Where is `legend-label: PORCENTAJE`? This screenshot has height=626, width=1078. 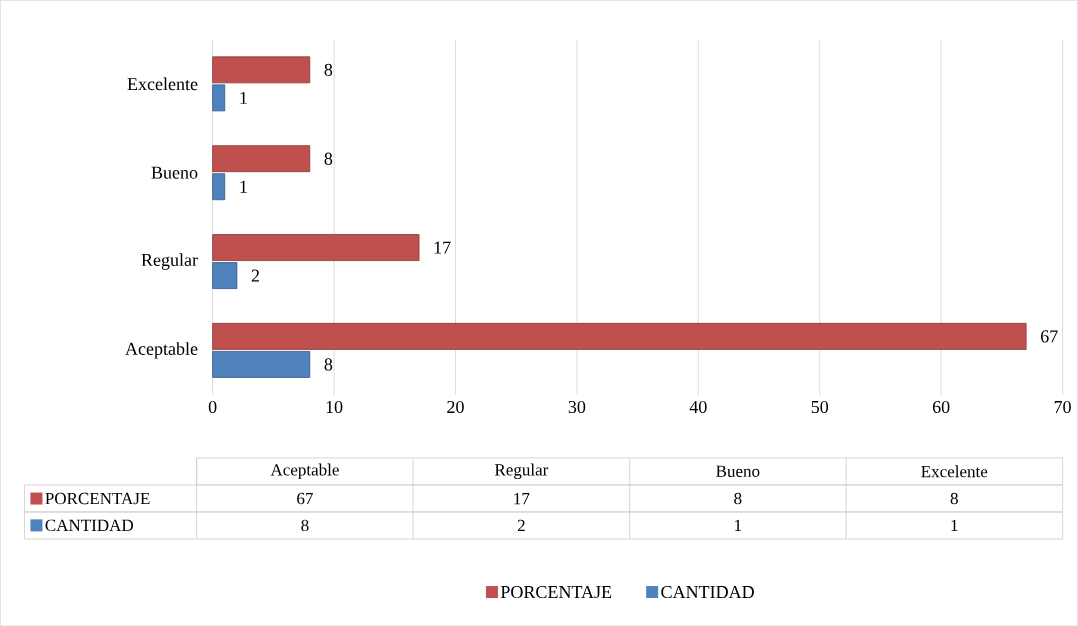
legend-label: PORCENTAJE is located at coordinates (97, 498).